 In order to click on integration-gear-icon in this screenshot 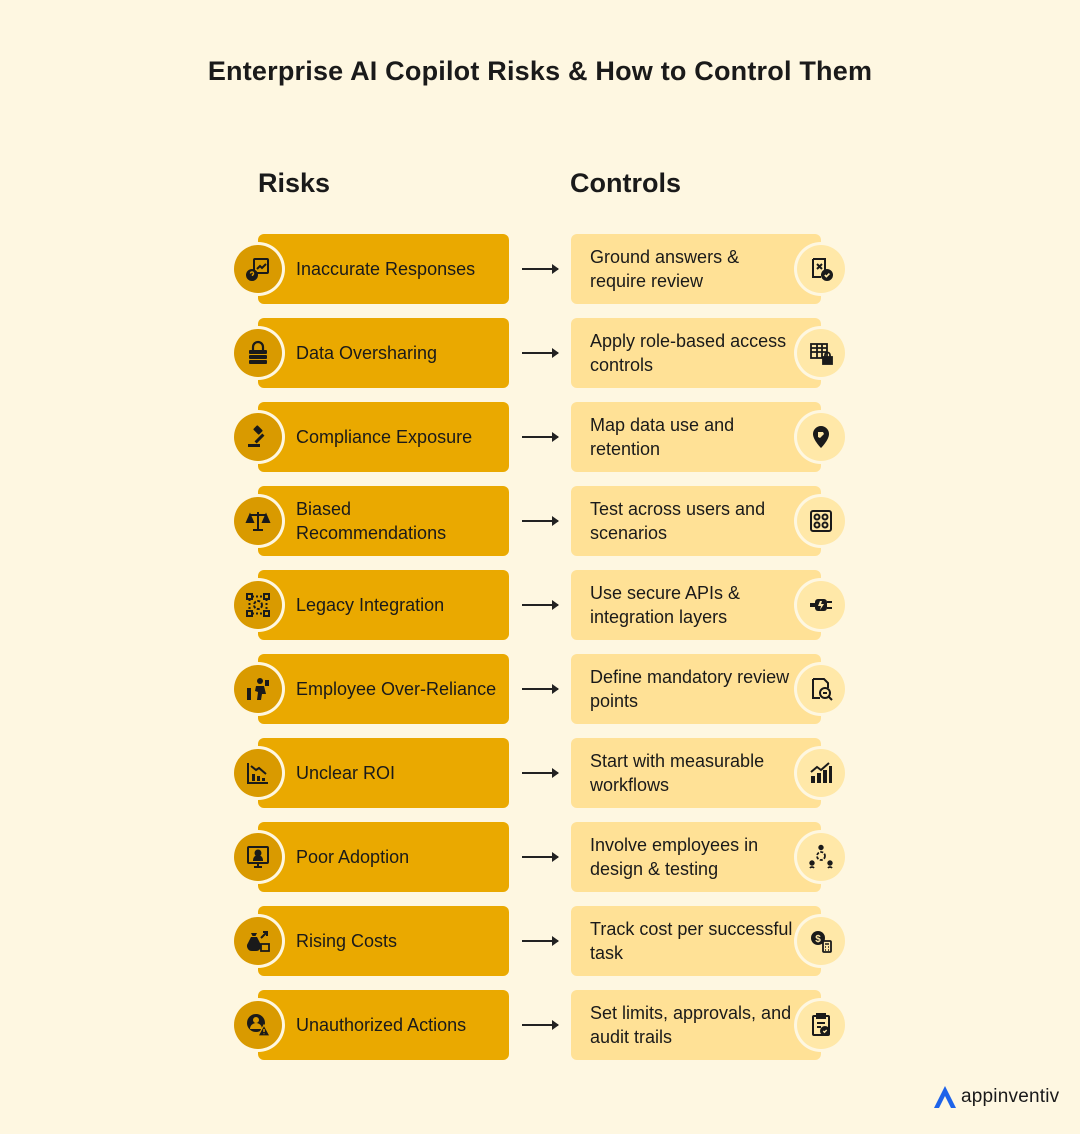, I will do `click(258, 605)`.